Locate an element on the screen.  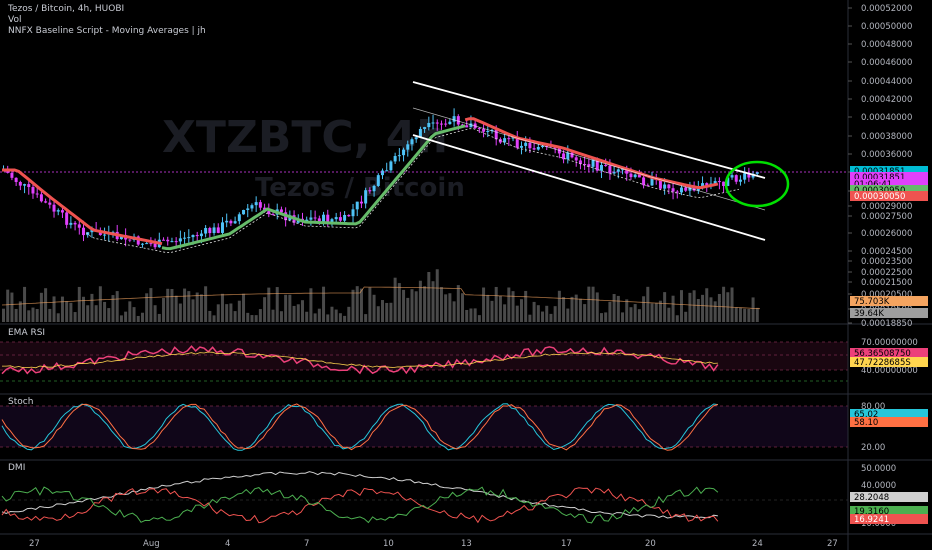
price-axis-label: 0.00048000 is located at coordinates (886, 45).